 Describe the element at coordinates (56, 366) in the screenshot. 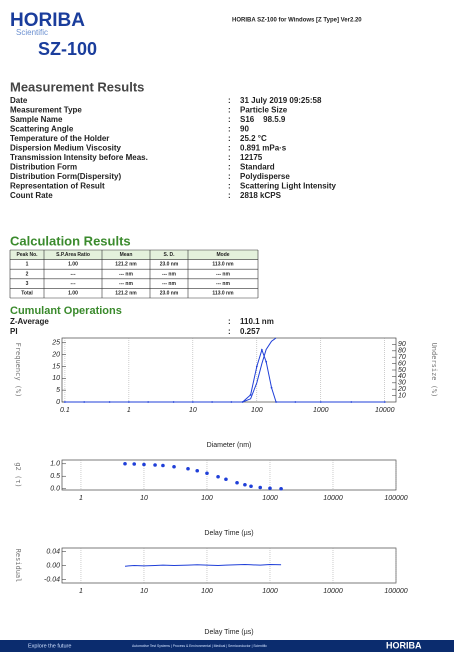

I see `y-tick-label: 15` at that location.